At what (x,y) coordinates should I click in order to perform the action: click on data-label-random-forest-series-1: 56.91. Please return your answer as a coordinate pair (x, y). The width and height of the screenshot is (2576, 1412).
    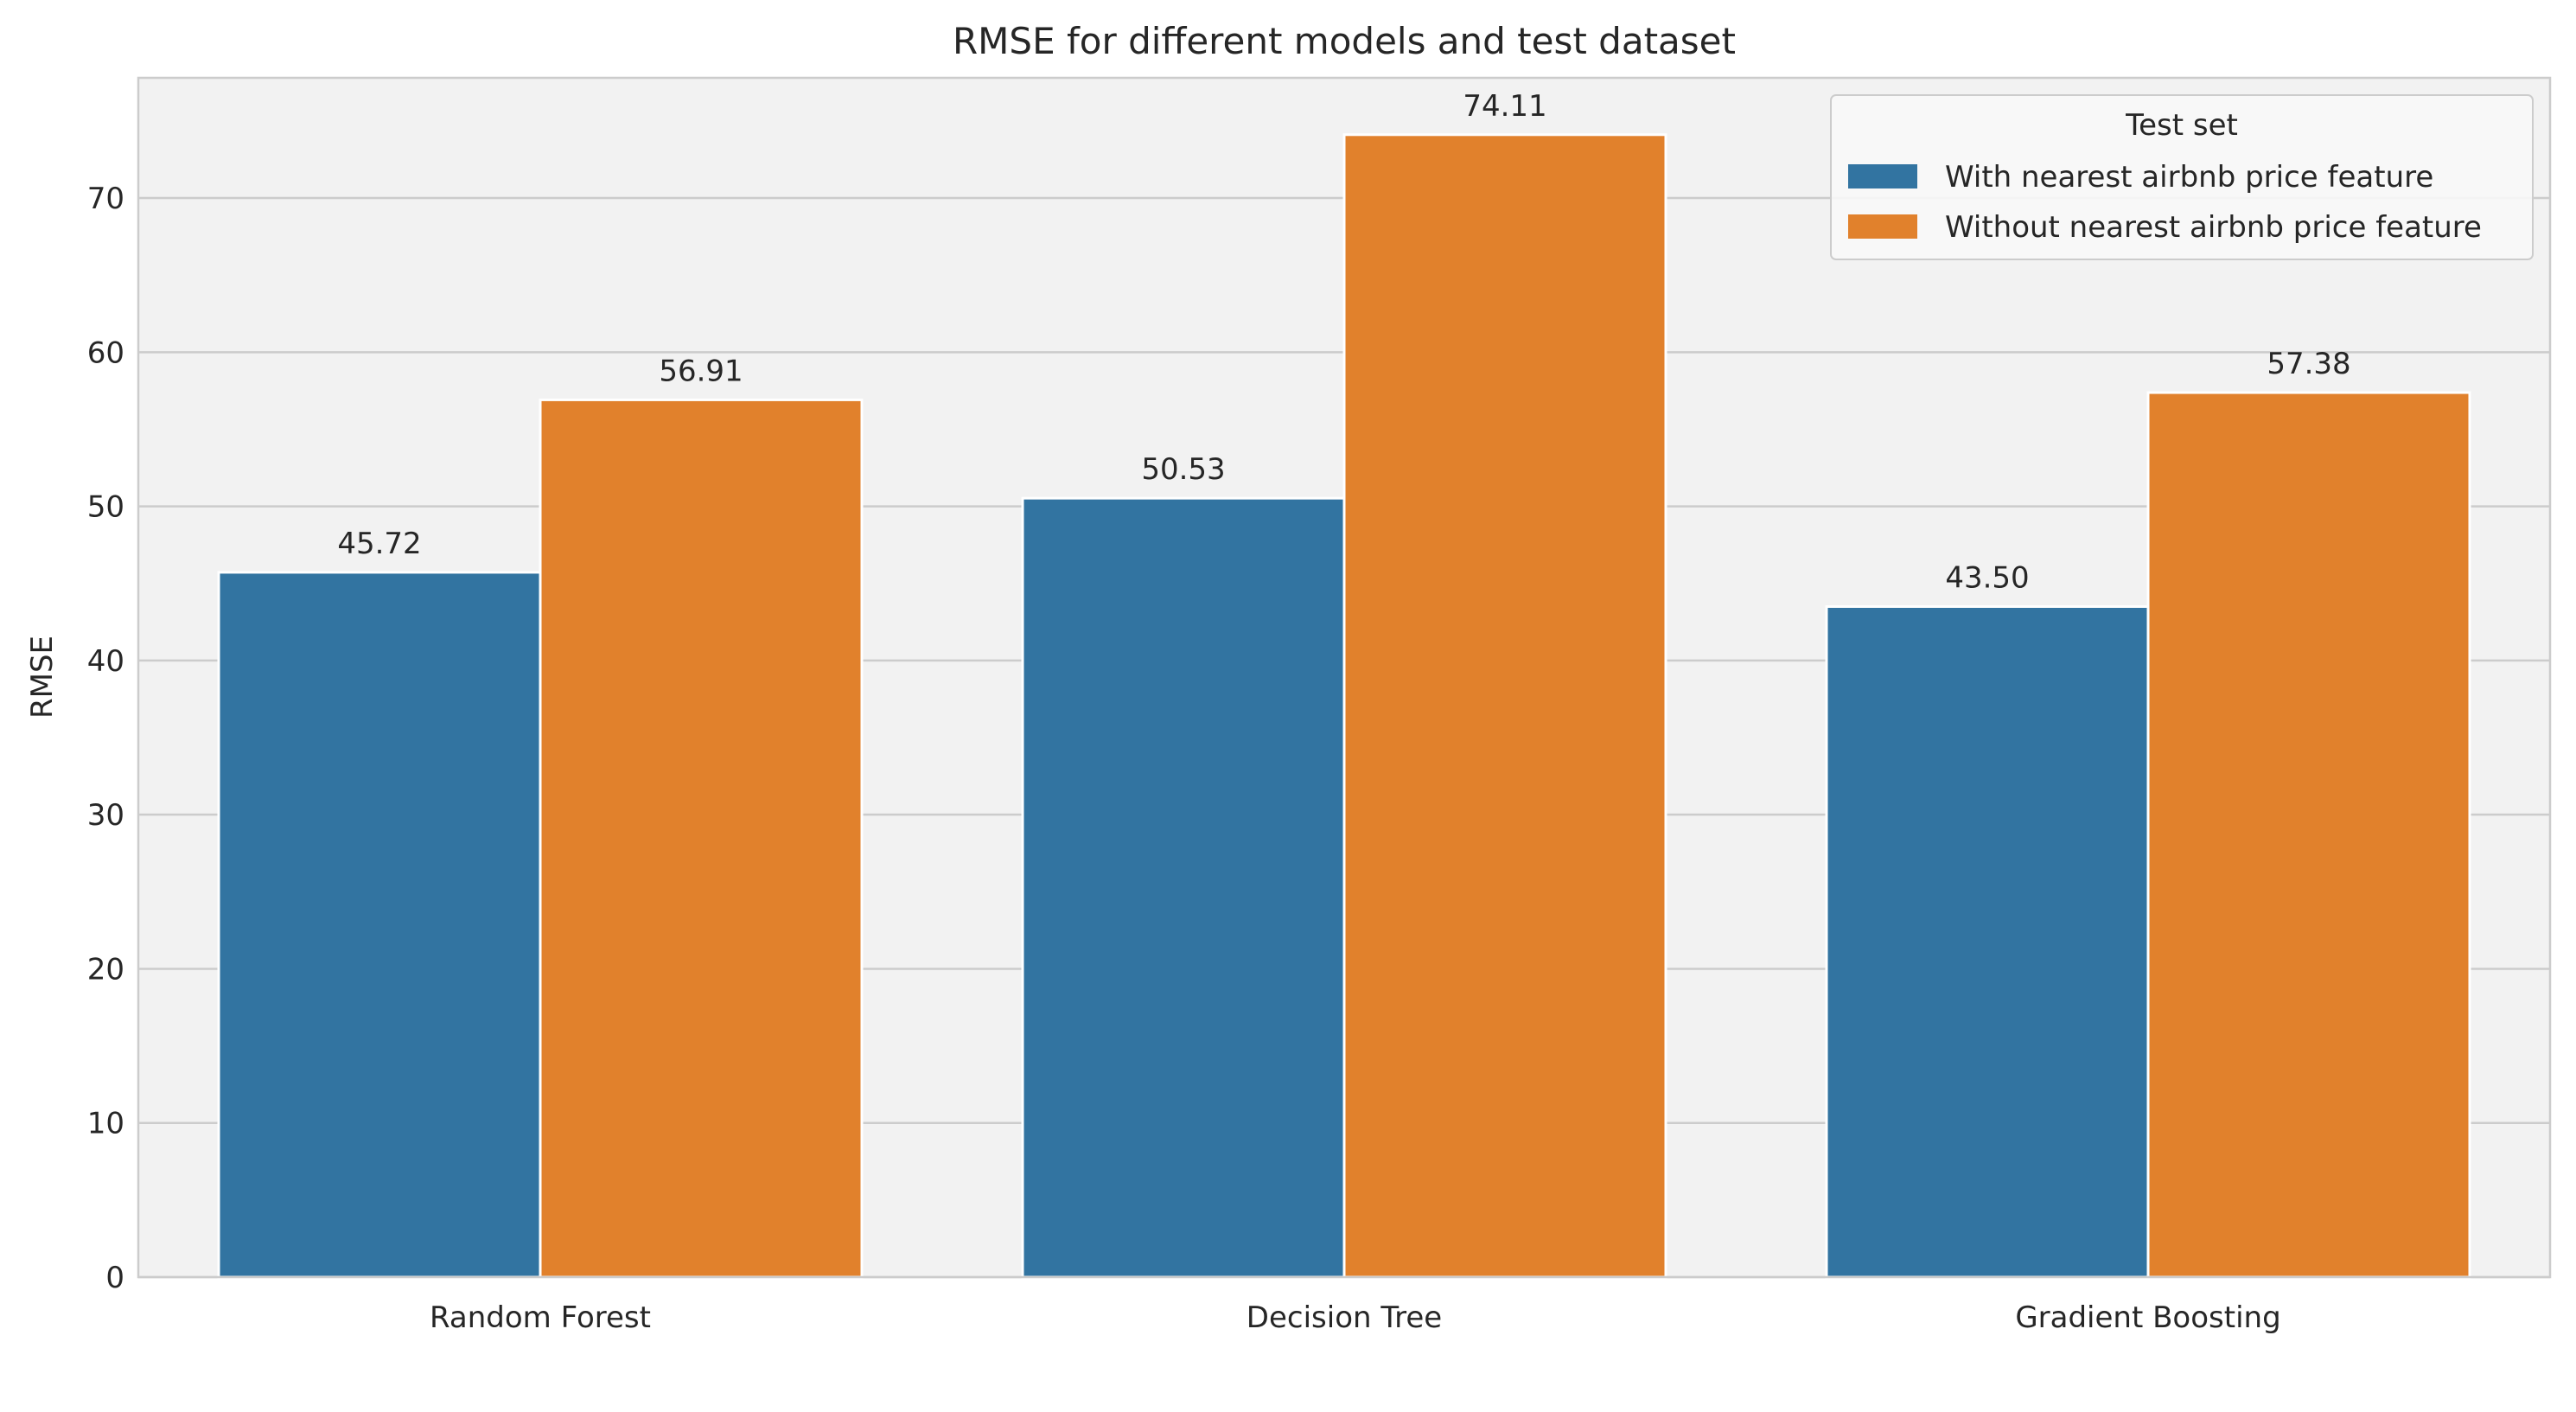
    Looking at the image, I should click on (701, 371).